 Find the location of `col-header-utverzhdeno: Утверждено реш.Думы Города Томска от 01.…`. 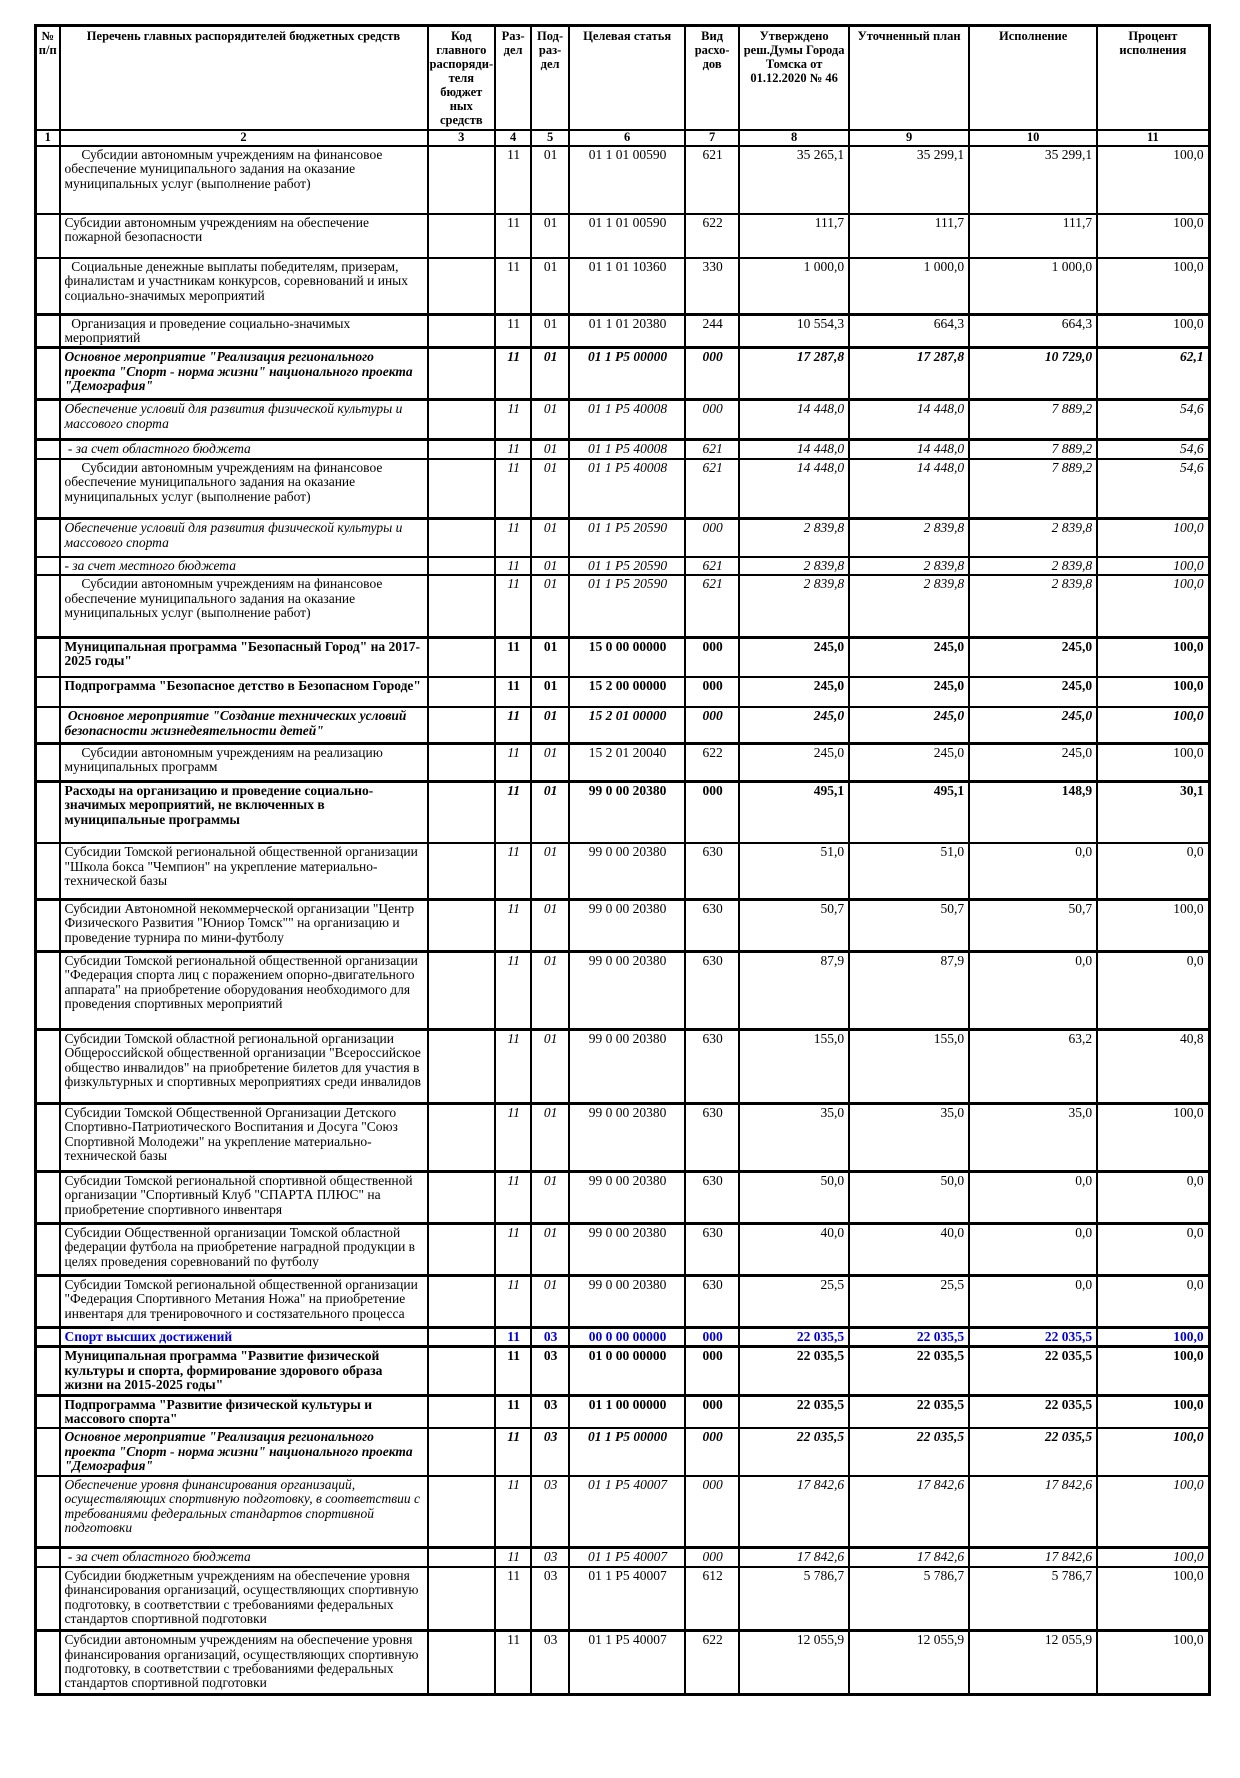

col-header-utverzhdeno: Утверждено реш.Думы Города Томска от 01.… is located at coordinates (794, 77).